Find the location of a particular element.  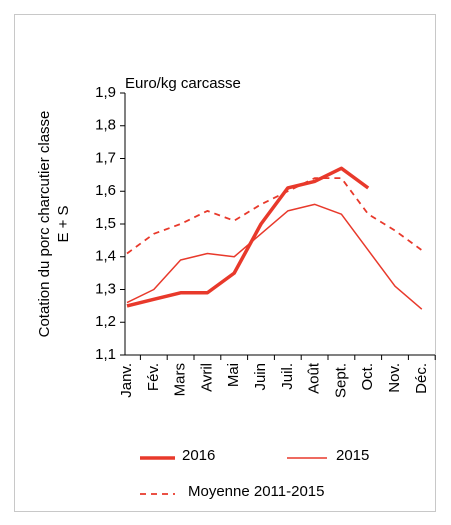

x-tick-label: Nov. is located at coordinates (394, 378).